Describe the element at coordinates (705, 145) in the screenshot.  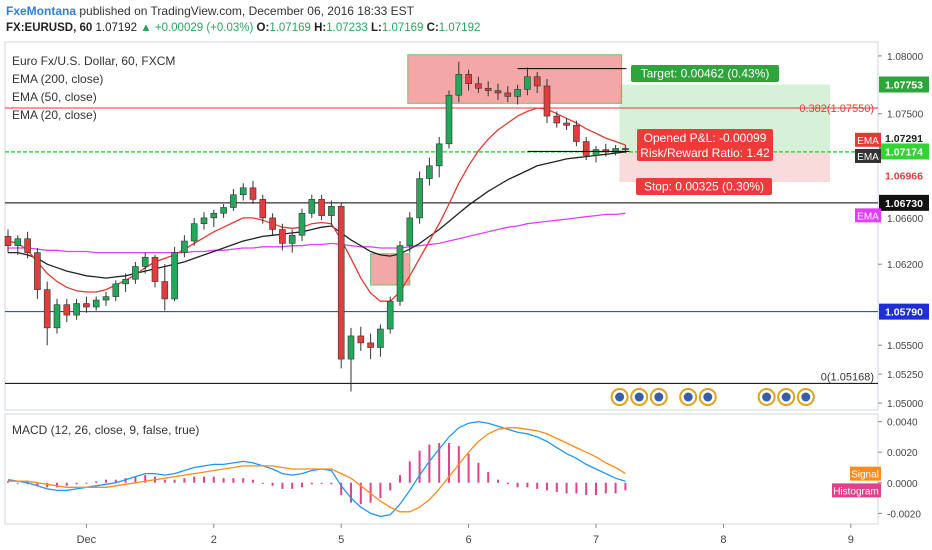
I see `pnl-box` at that location.